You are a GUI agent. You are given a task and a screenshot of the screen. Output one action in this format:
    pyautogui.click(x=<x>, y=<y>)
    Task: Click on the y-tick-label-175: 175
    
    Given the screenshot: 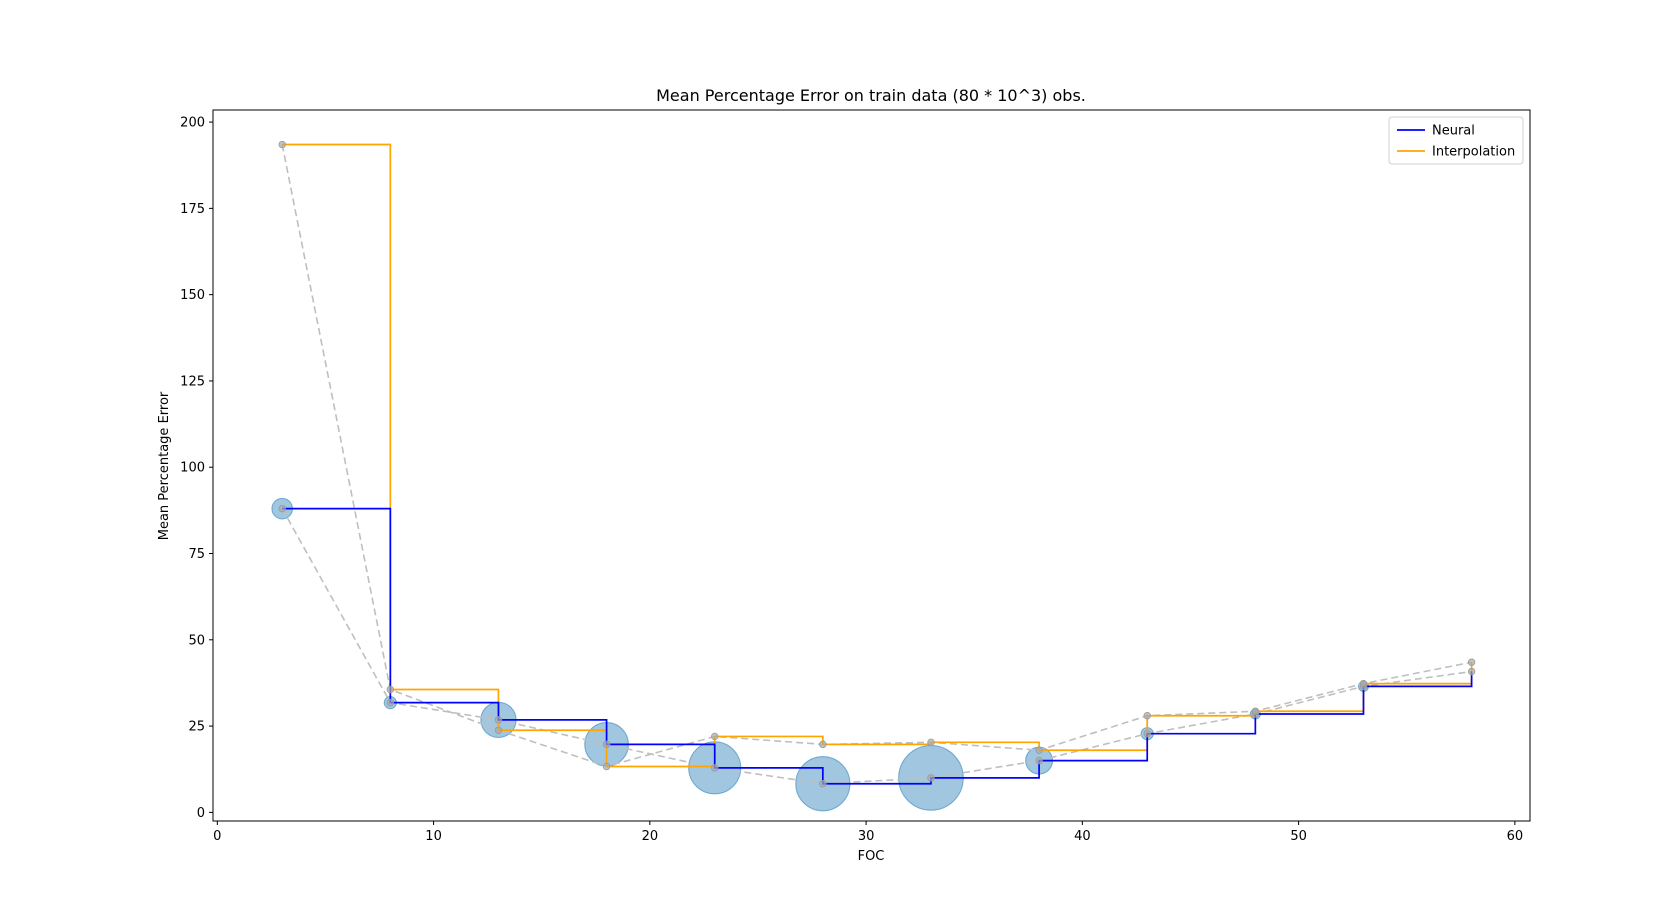 What is the action you would take?
    pyautogui.click(x=192, y=209)
    